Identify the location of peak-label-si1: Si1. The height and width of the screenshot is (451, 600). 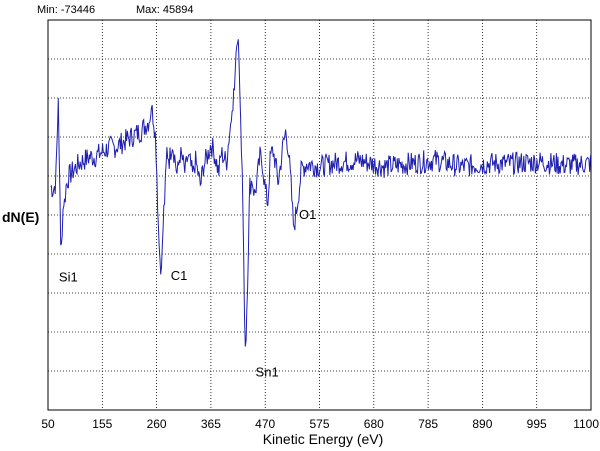
(68, 276).